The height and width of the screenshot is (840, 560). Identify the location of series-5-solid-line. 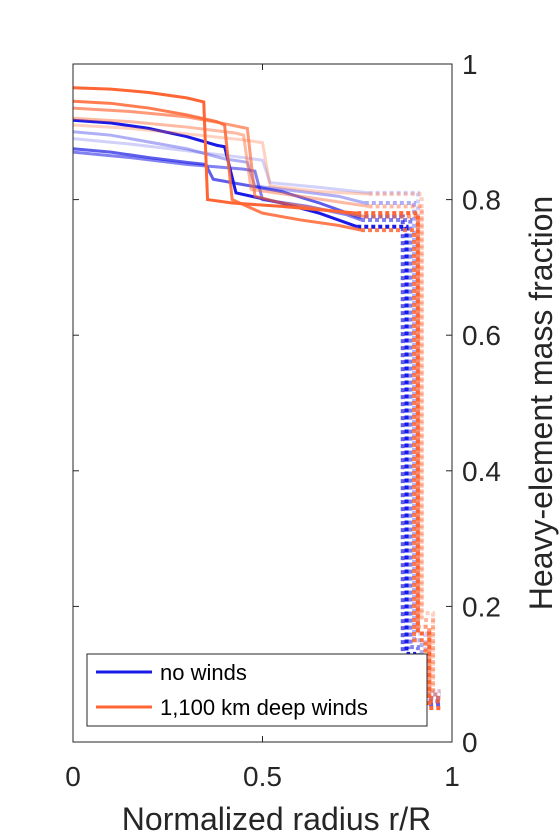
(215, 150).